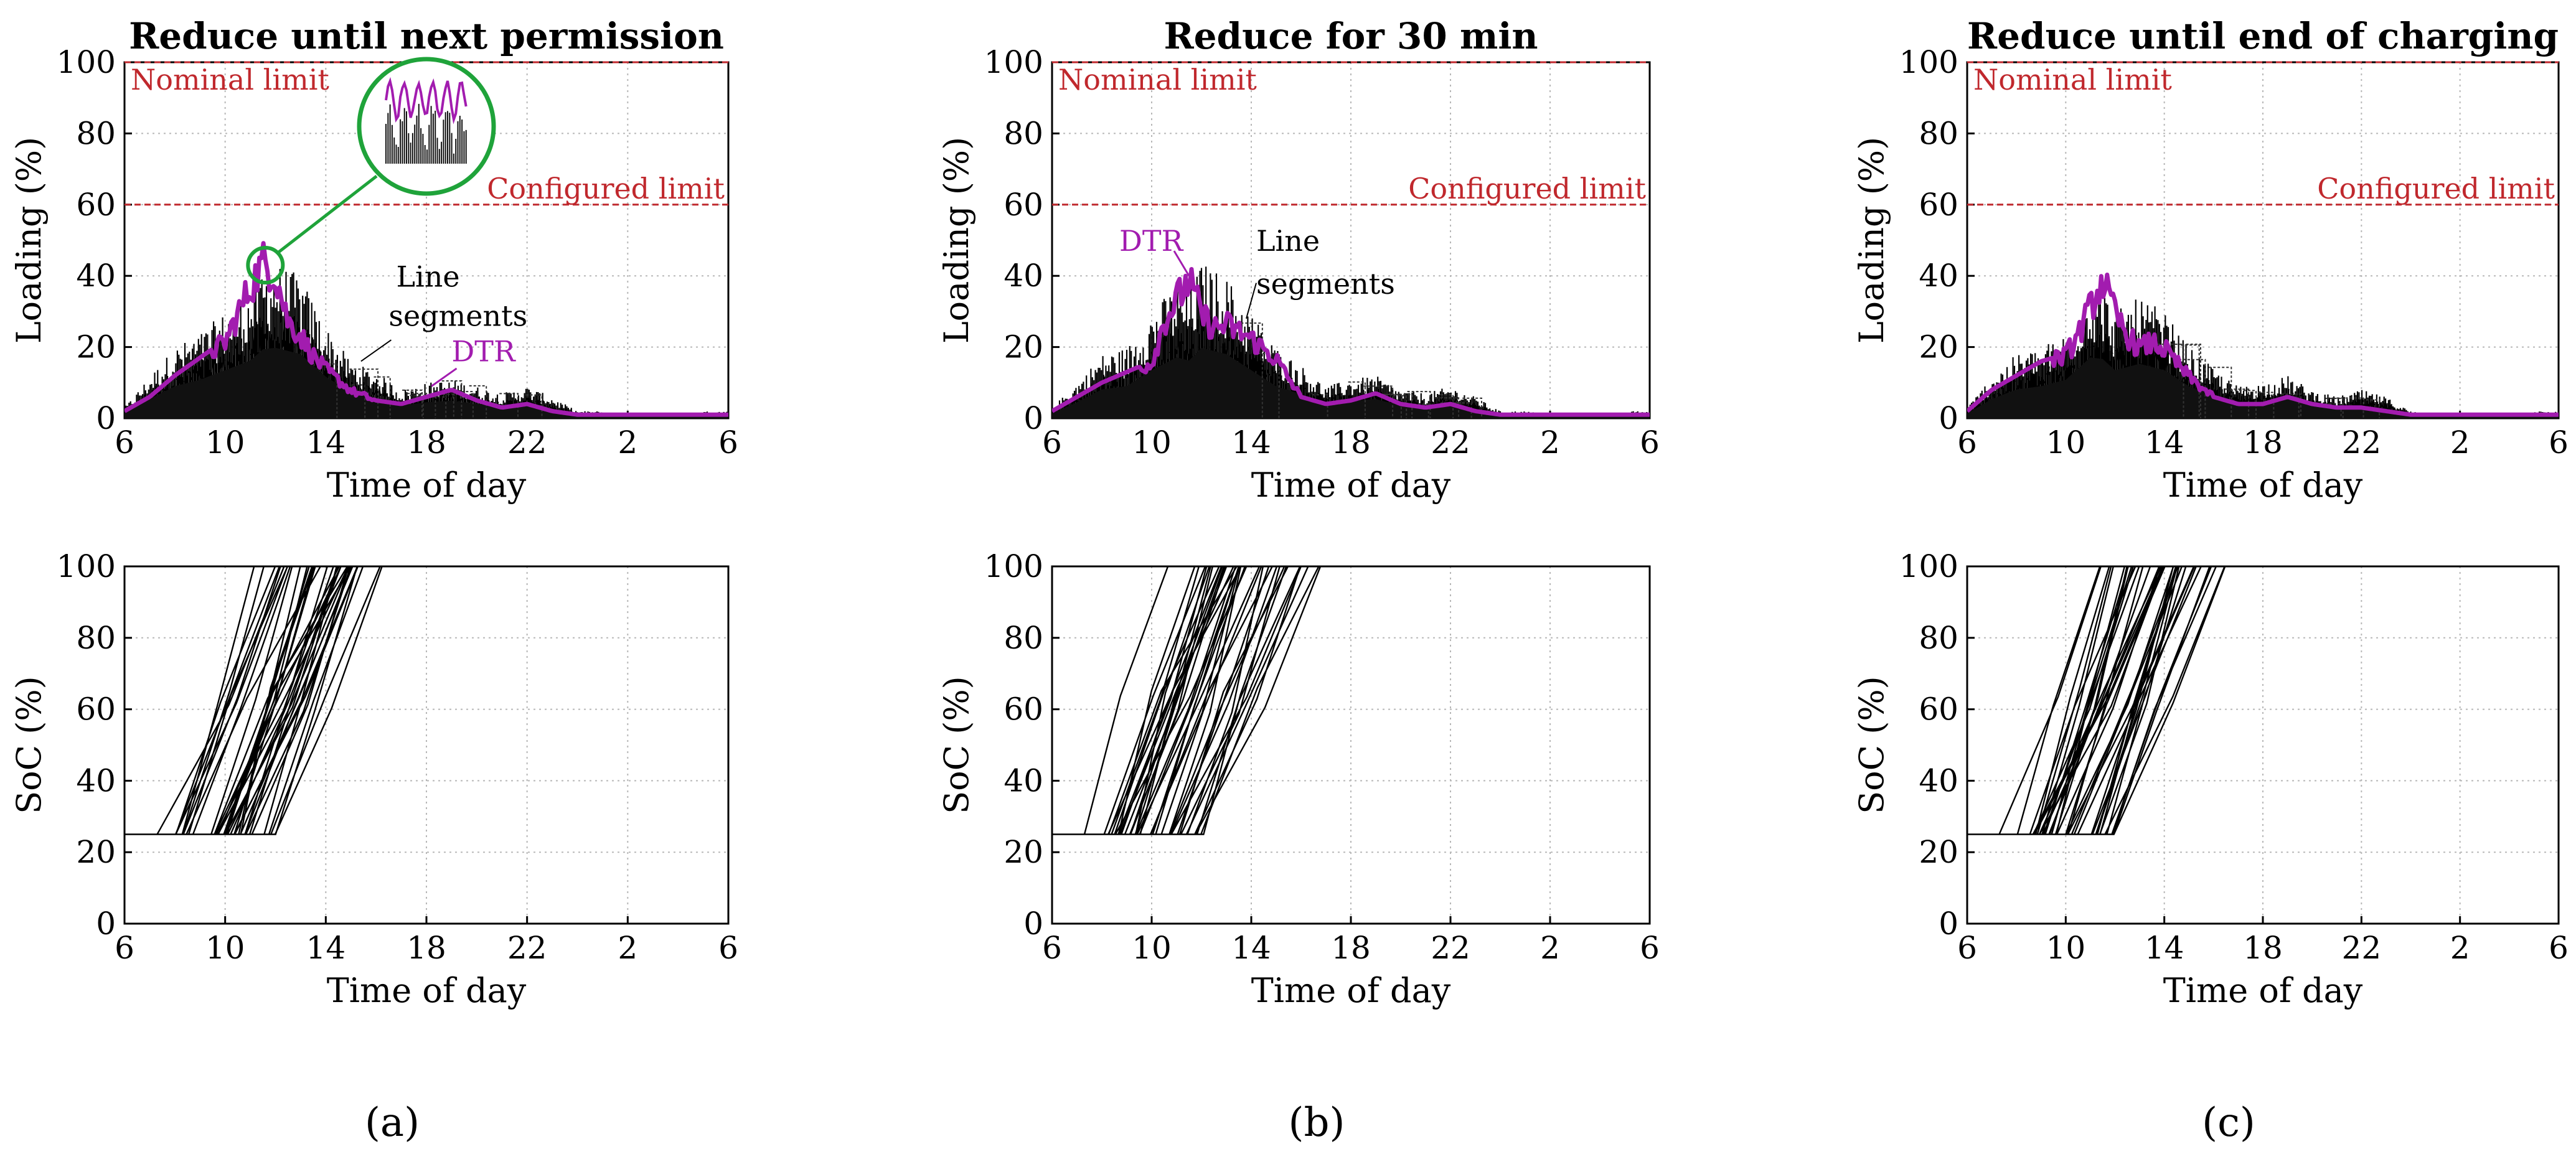  What do you see at coordinates (392, 1123) in the screenshot?
I see `panel-caption: (a)` at bounding box center [392, 1123].